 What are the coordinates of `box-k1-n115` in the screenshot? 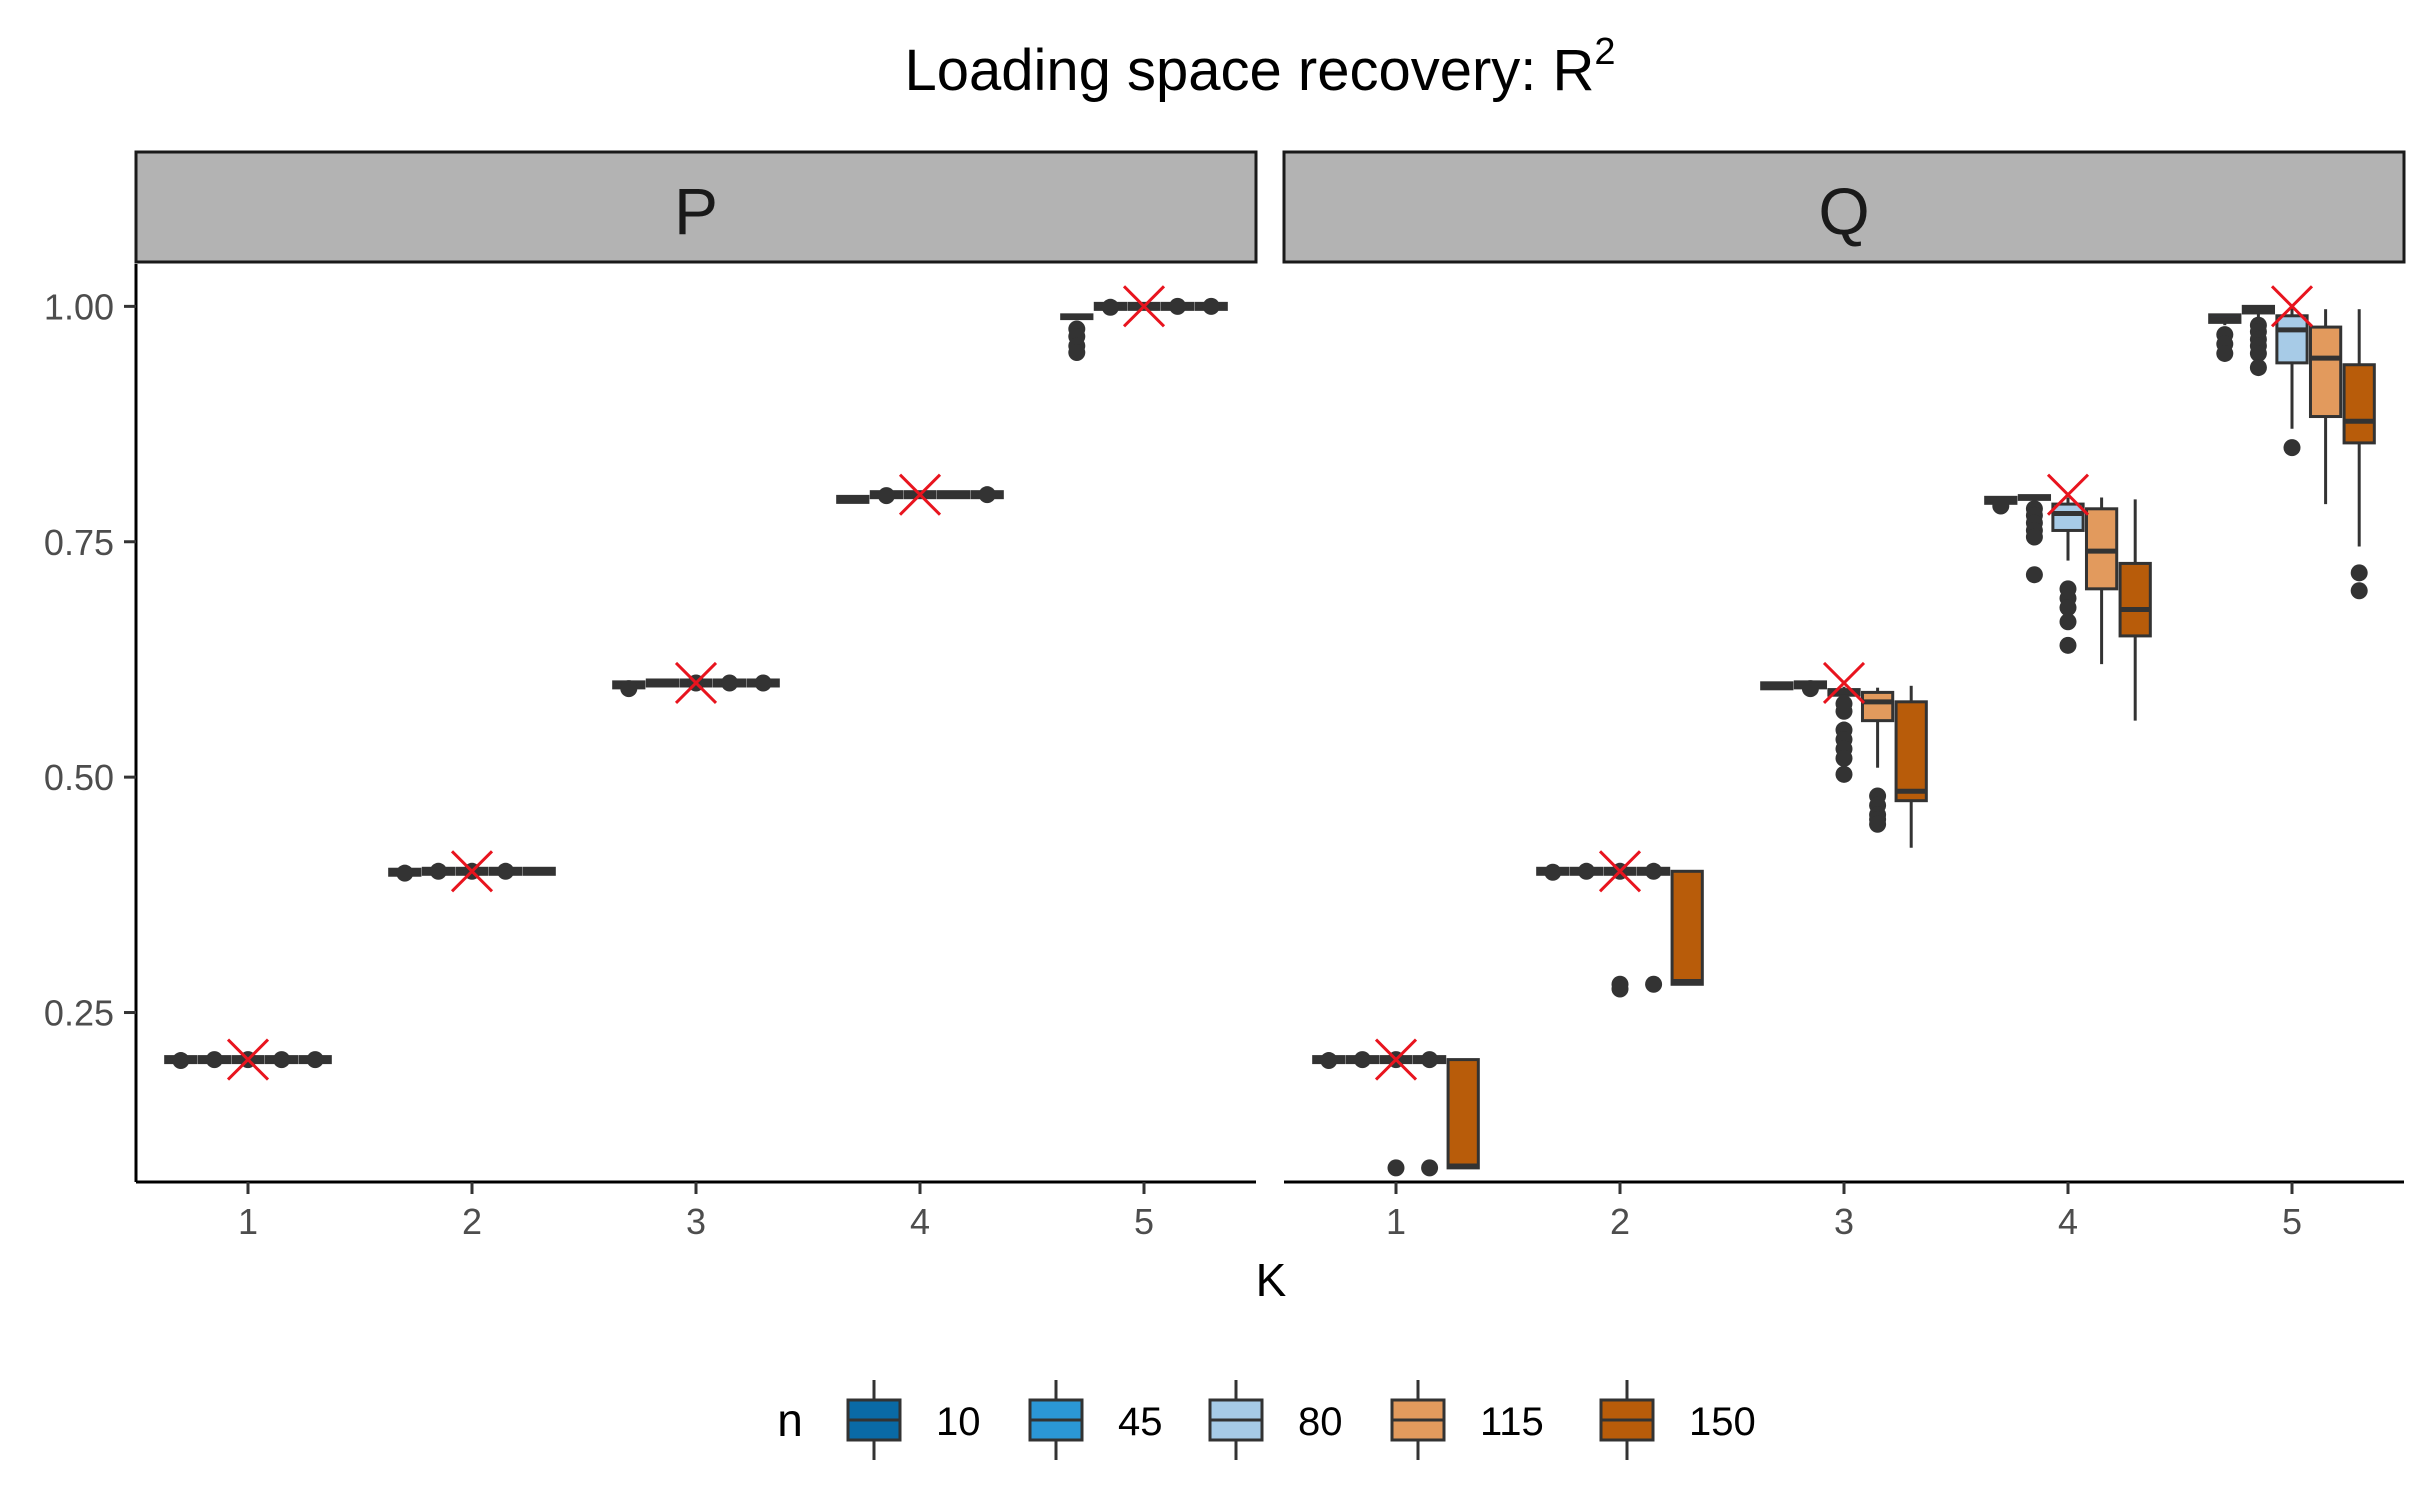 It's located at (281, 1060).